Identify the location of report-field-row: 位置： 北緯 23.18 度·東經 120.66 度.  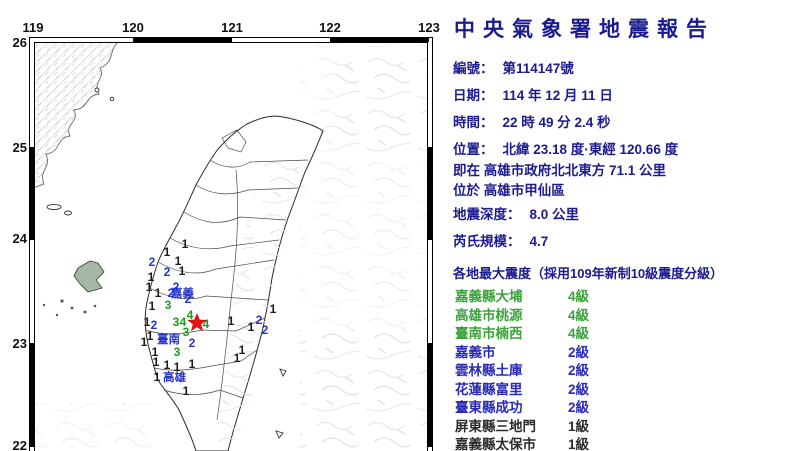
(626, 149).